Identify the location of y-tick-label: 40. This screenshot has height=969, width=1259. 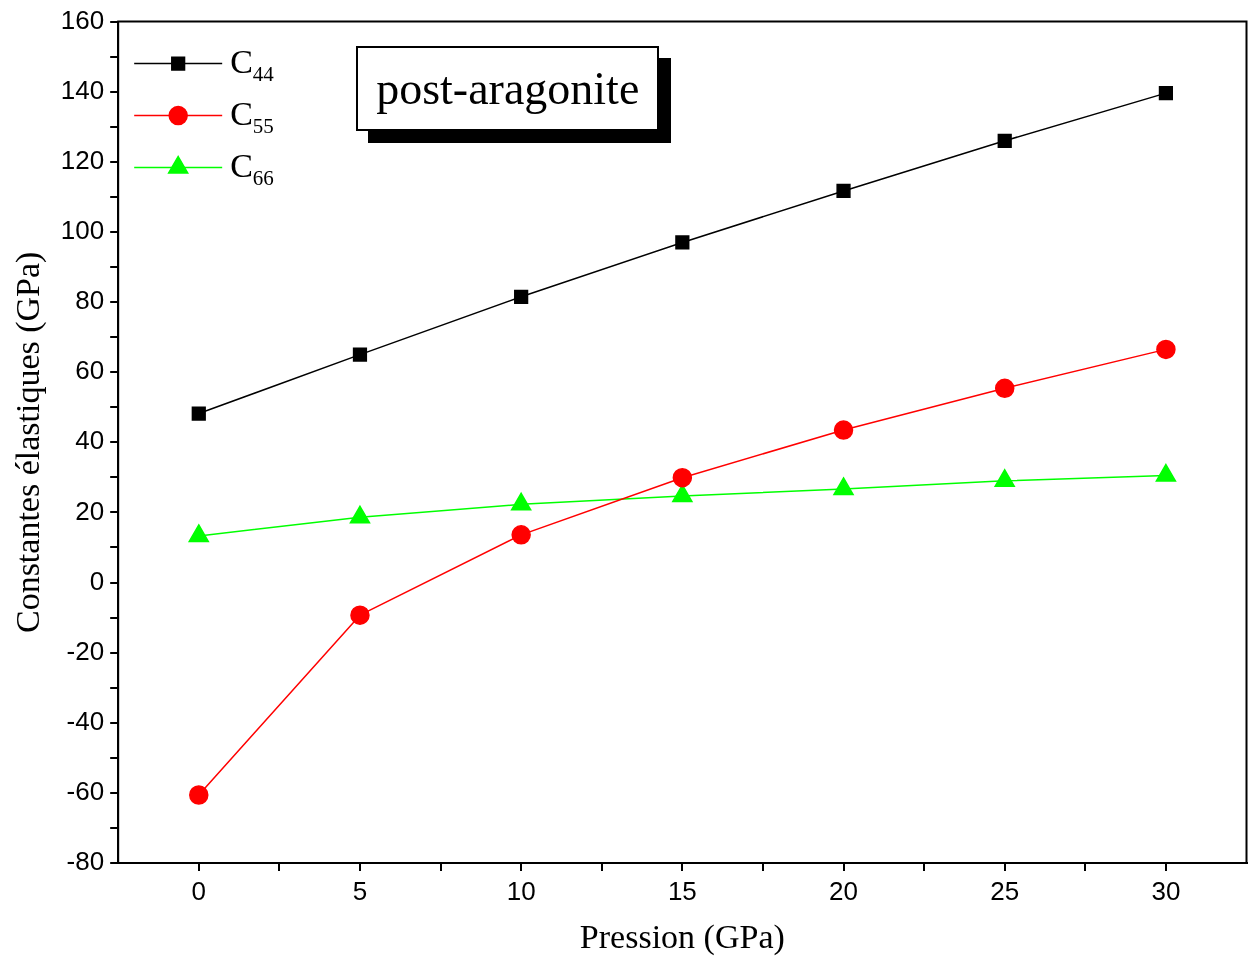
(90, 440).